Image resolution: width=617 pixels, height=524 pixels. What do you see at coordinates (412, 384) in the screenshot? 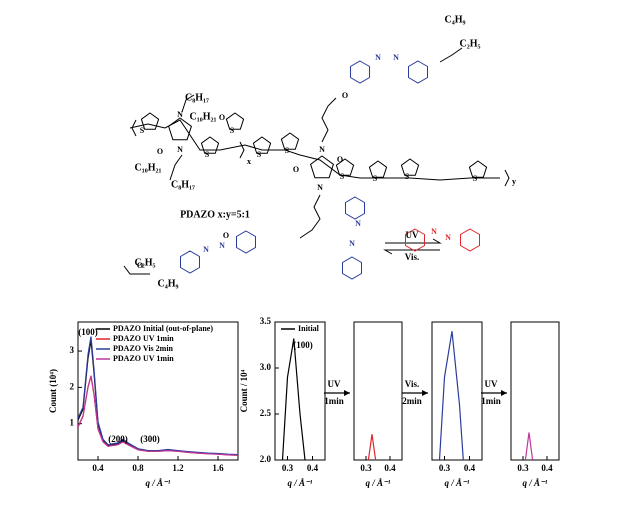
I see `step-label: Vis.` at bounding box center [412, 384].